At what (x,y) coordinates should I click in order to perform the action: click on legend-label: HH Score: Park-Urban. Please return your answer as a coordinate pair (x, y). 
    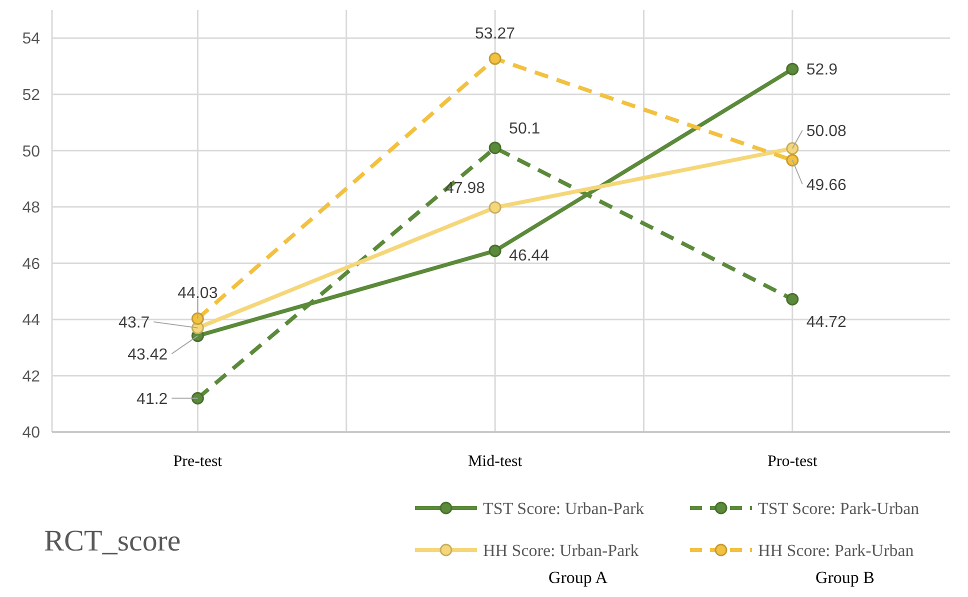
    Looking at the image, I should click on (836, 550).